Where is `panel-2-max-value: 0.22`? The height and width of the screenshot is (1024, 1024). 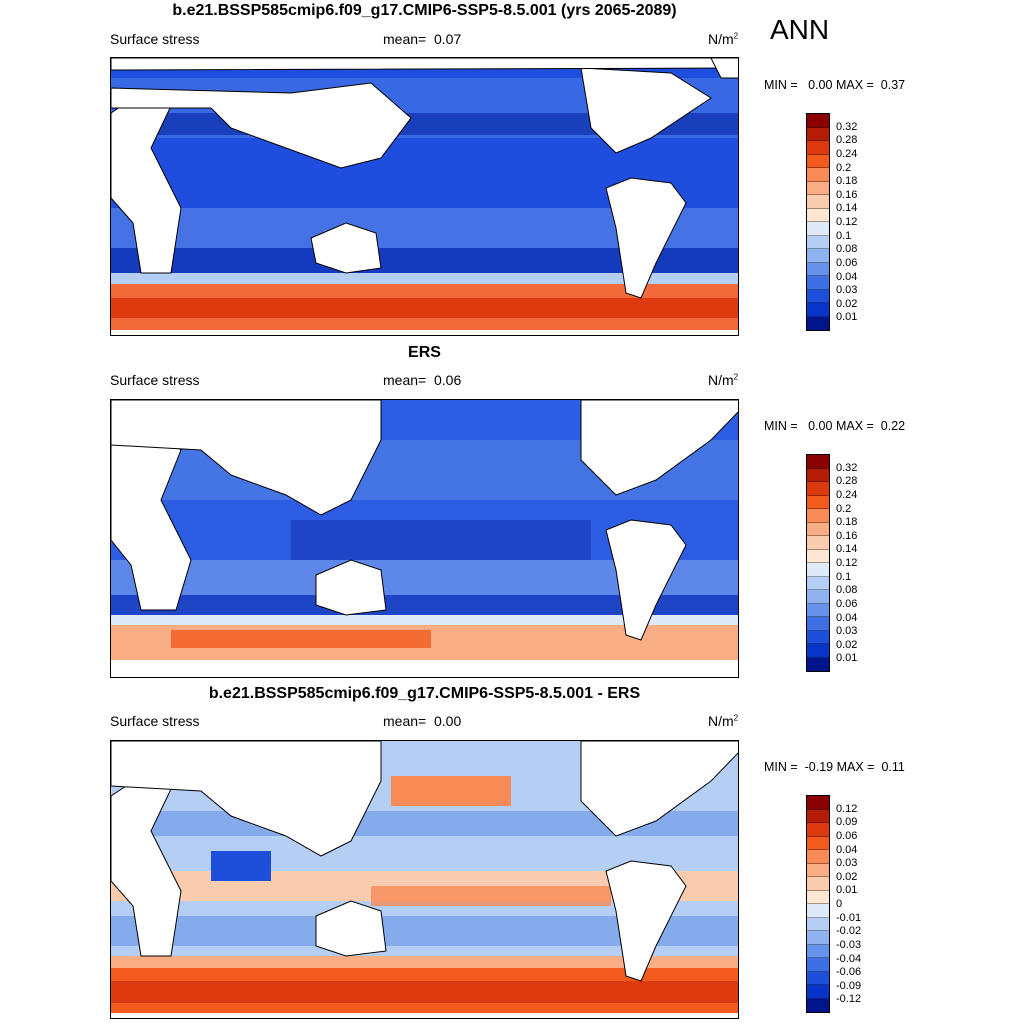
panel-2-max-value: 0.22 is located at coordinates (893, 426).